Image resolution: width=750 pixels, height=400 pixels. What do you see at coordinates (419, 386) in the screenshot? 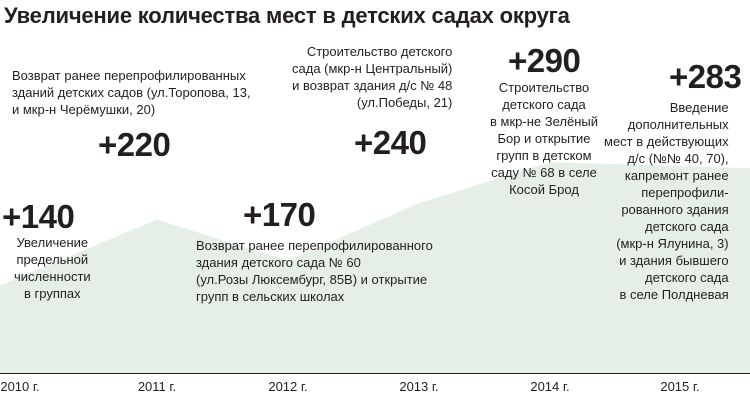
I see `x-tick-2013: 2013 г.` at bounding box center [419, 386].